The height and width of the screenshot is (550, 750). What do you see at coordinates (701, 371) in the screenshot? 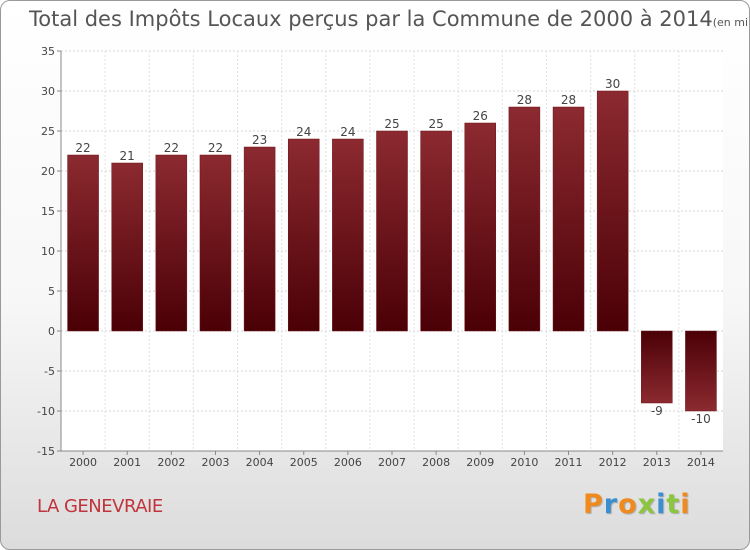
I see `bar-2014` at bounding box center [701, 371].